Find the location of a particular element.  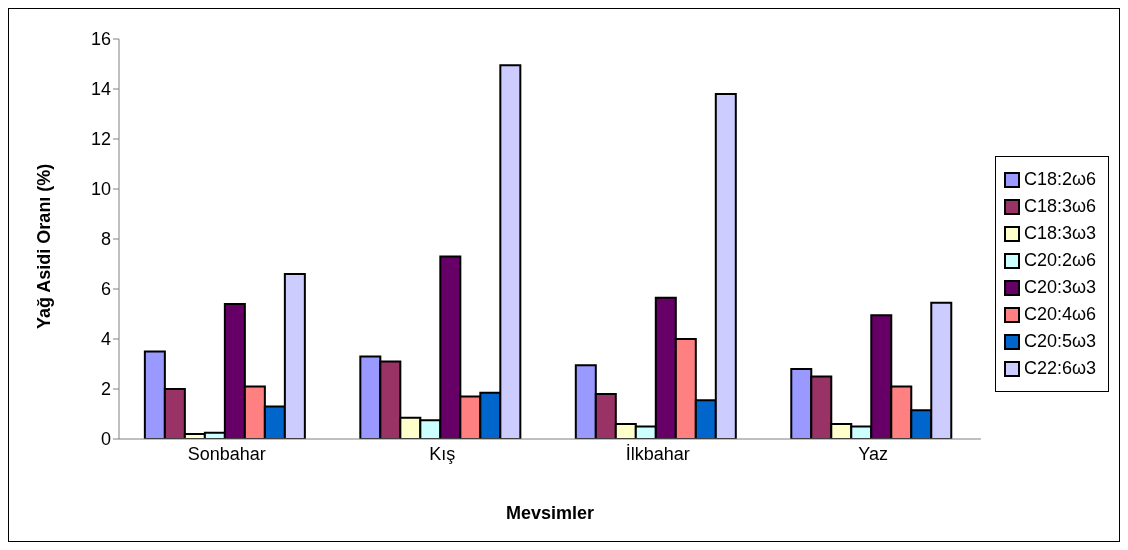

legend-label: C20:2ω6 is located at coordinates (1059, 260).